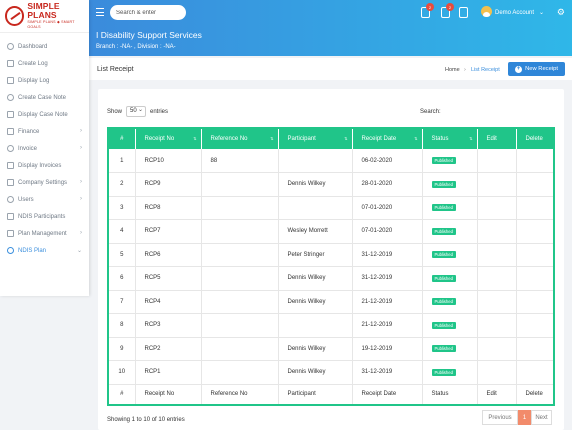  What do you see at coordinates (452, 70) in the screenshot?
I see `breadcrumb-home: Home` at bounding box center [452, 70].